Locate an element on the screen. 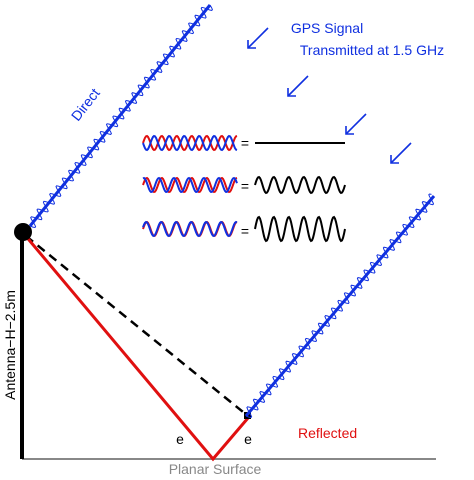 The height and width of the screenshot is (480, 474). interference-waves is located at coordinates (244, 188).